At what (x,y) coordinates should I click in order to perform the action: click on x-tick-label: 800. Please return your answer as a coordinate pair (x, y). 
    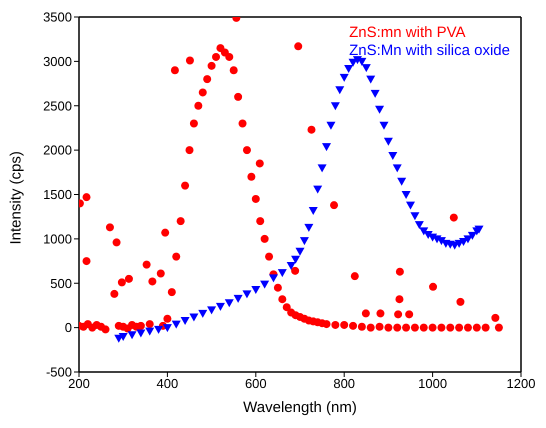
    Looking at the image, I should click on (344, 384).